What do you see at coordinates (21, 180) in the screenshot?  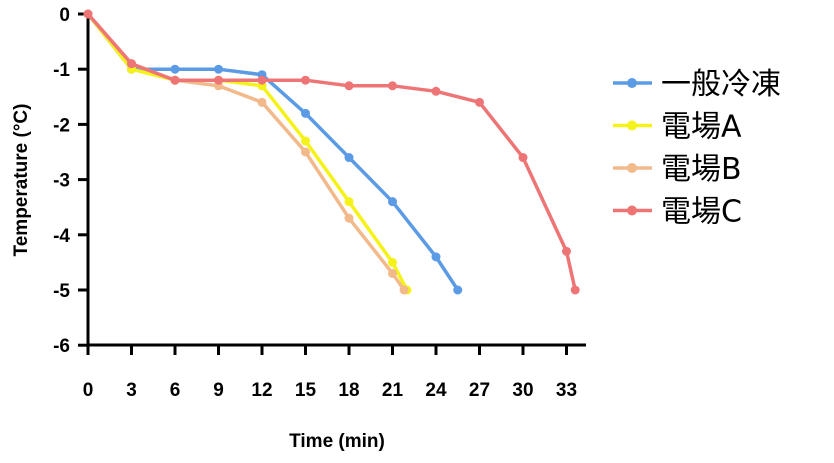 I see `y-axis-title: Temperature (°C)` at bounding box center [21, 180].